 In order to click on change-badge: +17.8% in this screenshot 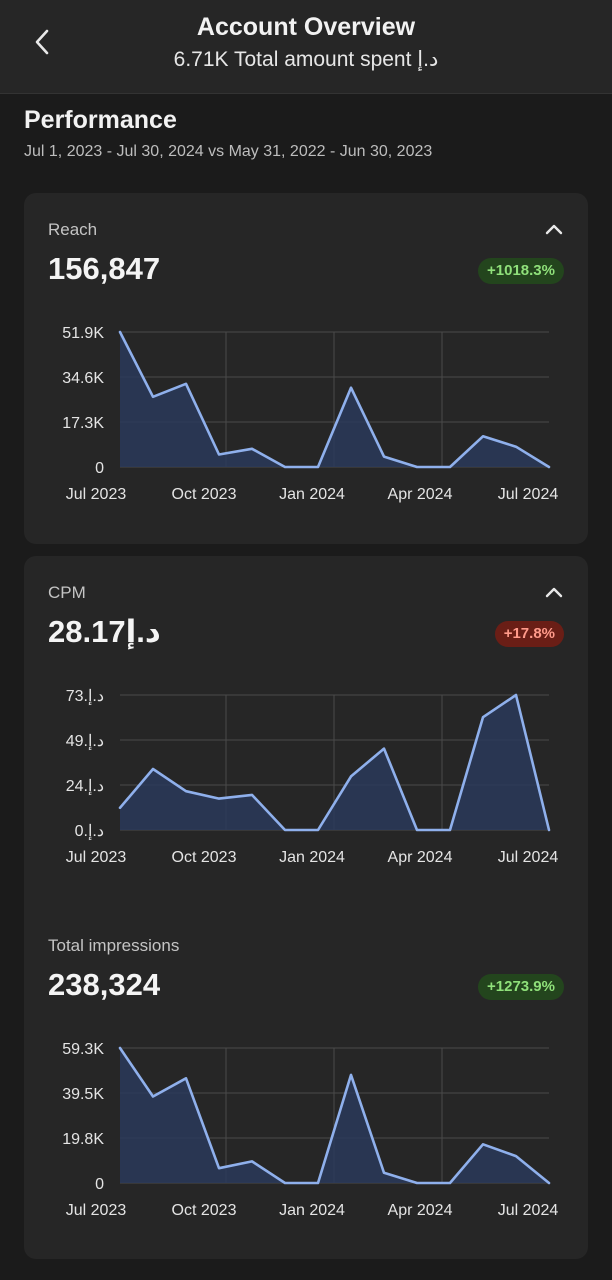, I will do `click(529, 634)`.